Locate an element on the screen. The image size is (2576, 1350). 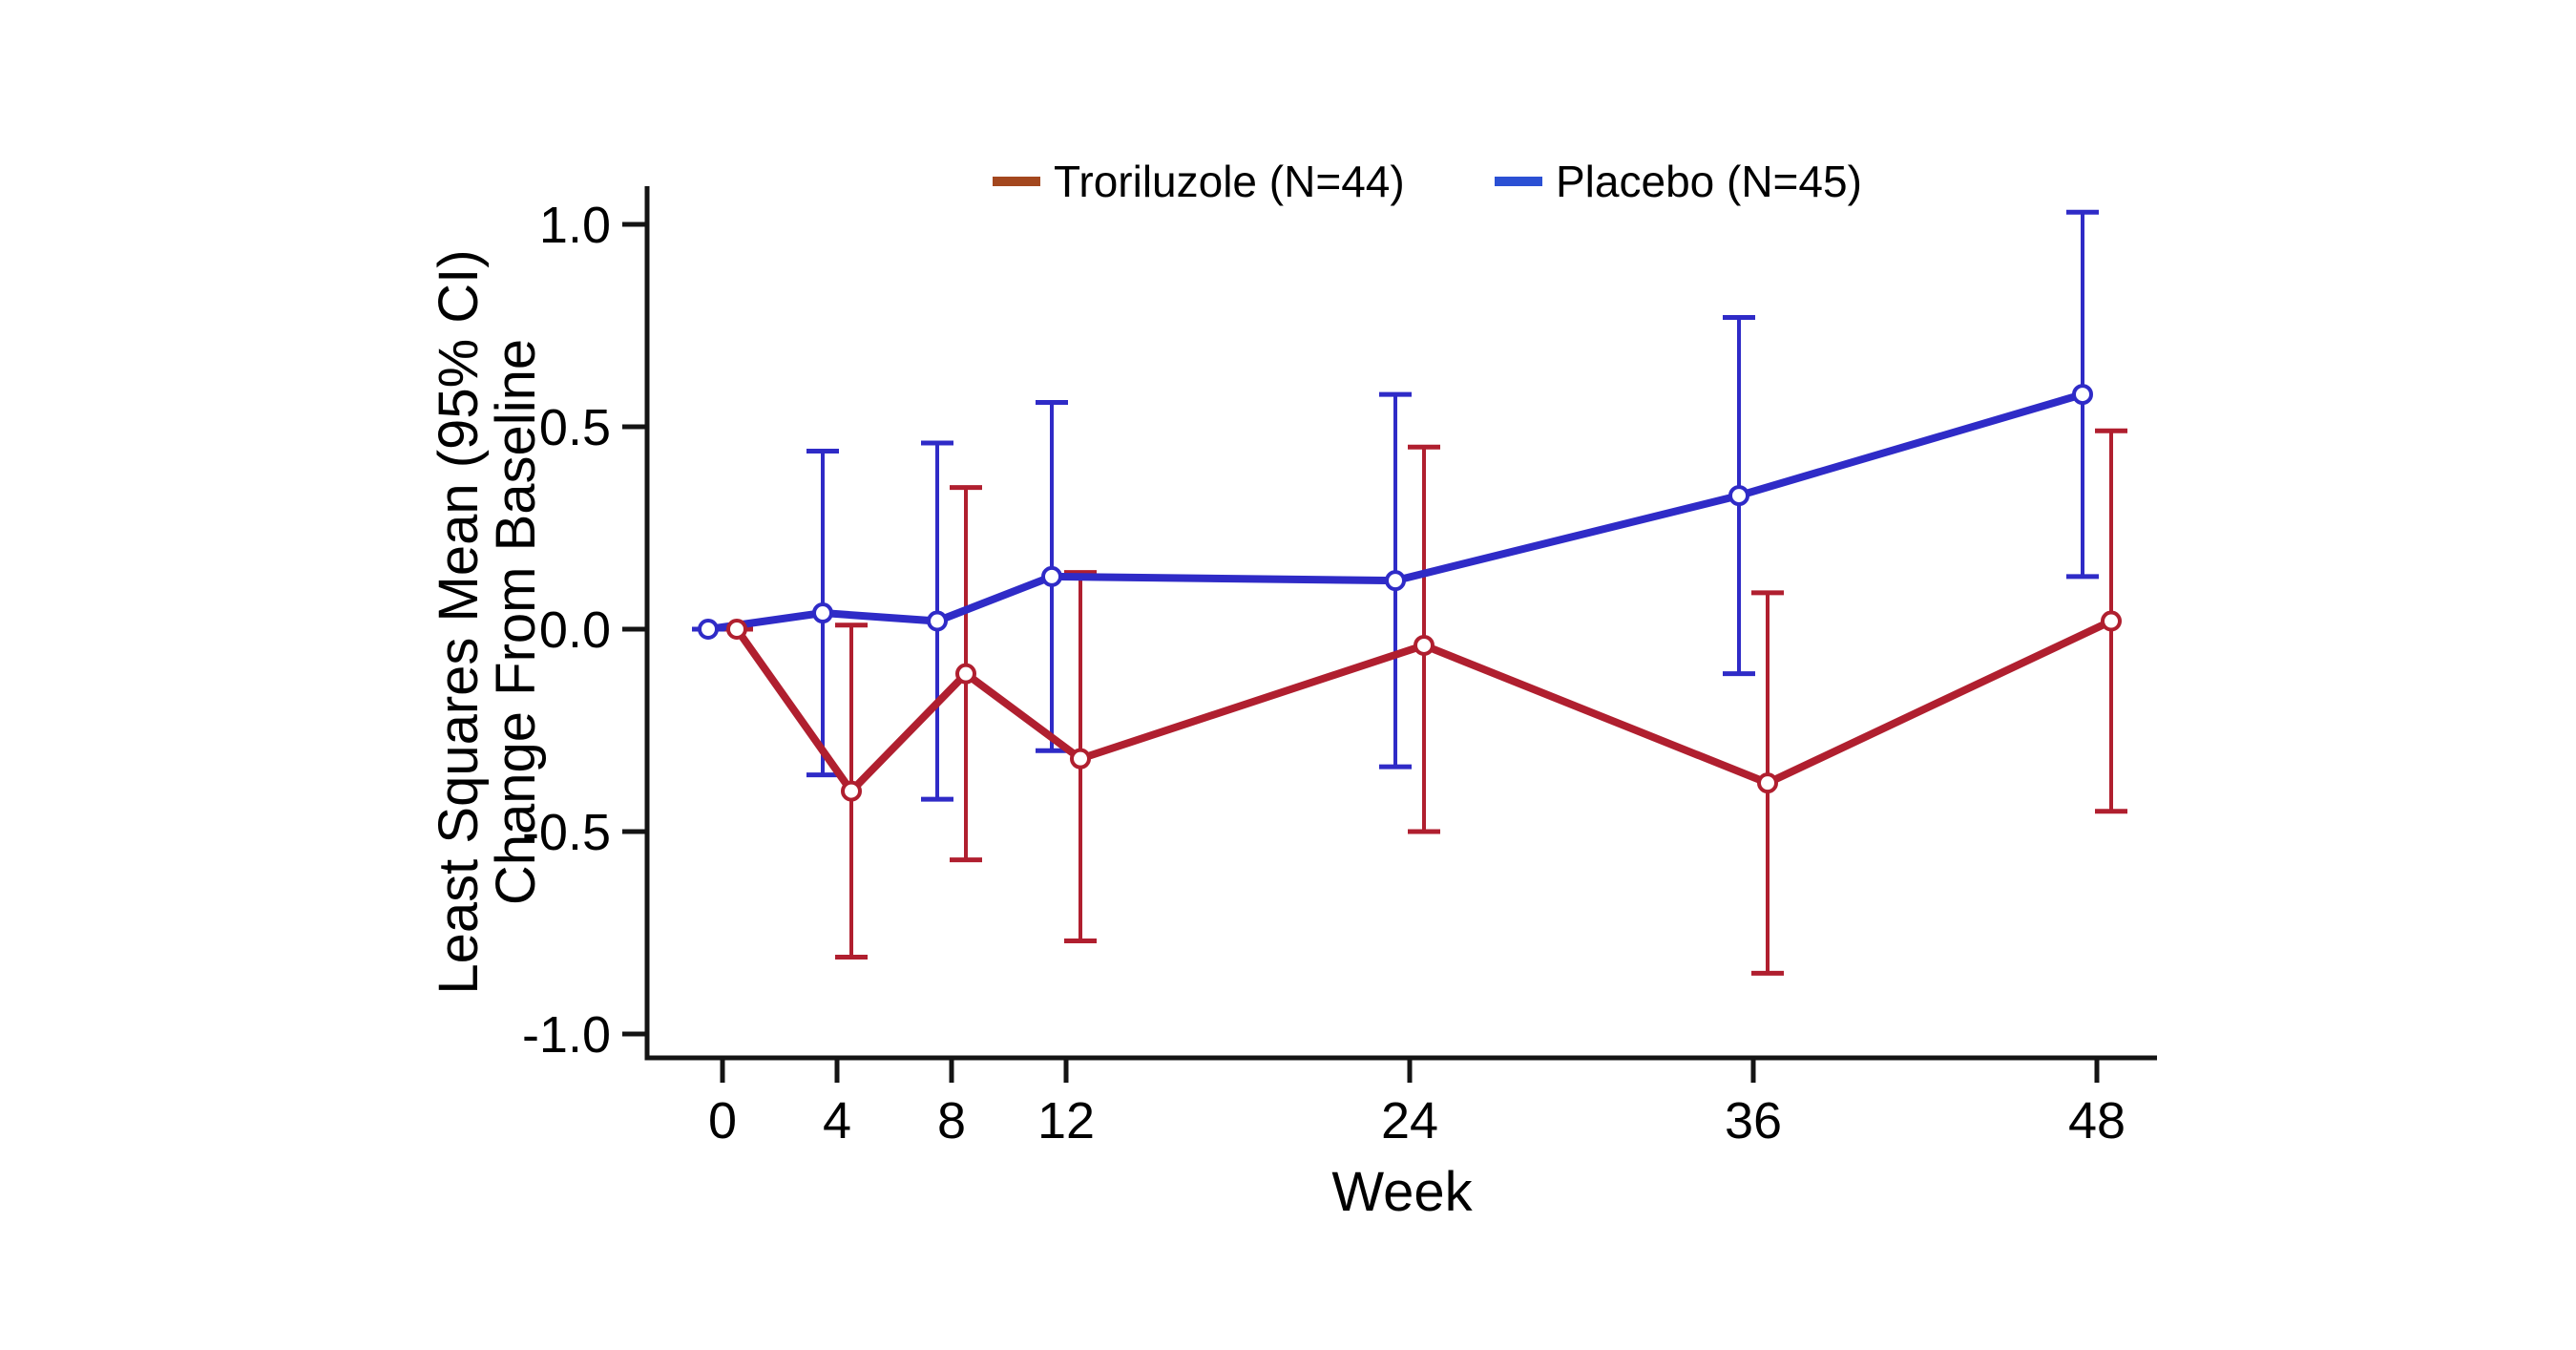
x-tick-label: 24 is located at coordinates (1409, 1121).